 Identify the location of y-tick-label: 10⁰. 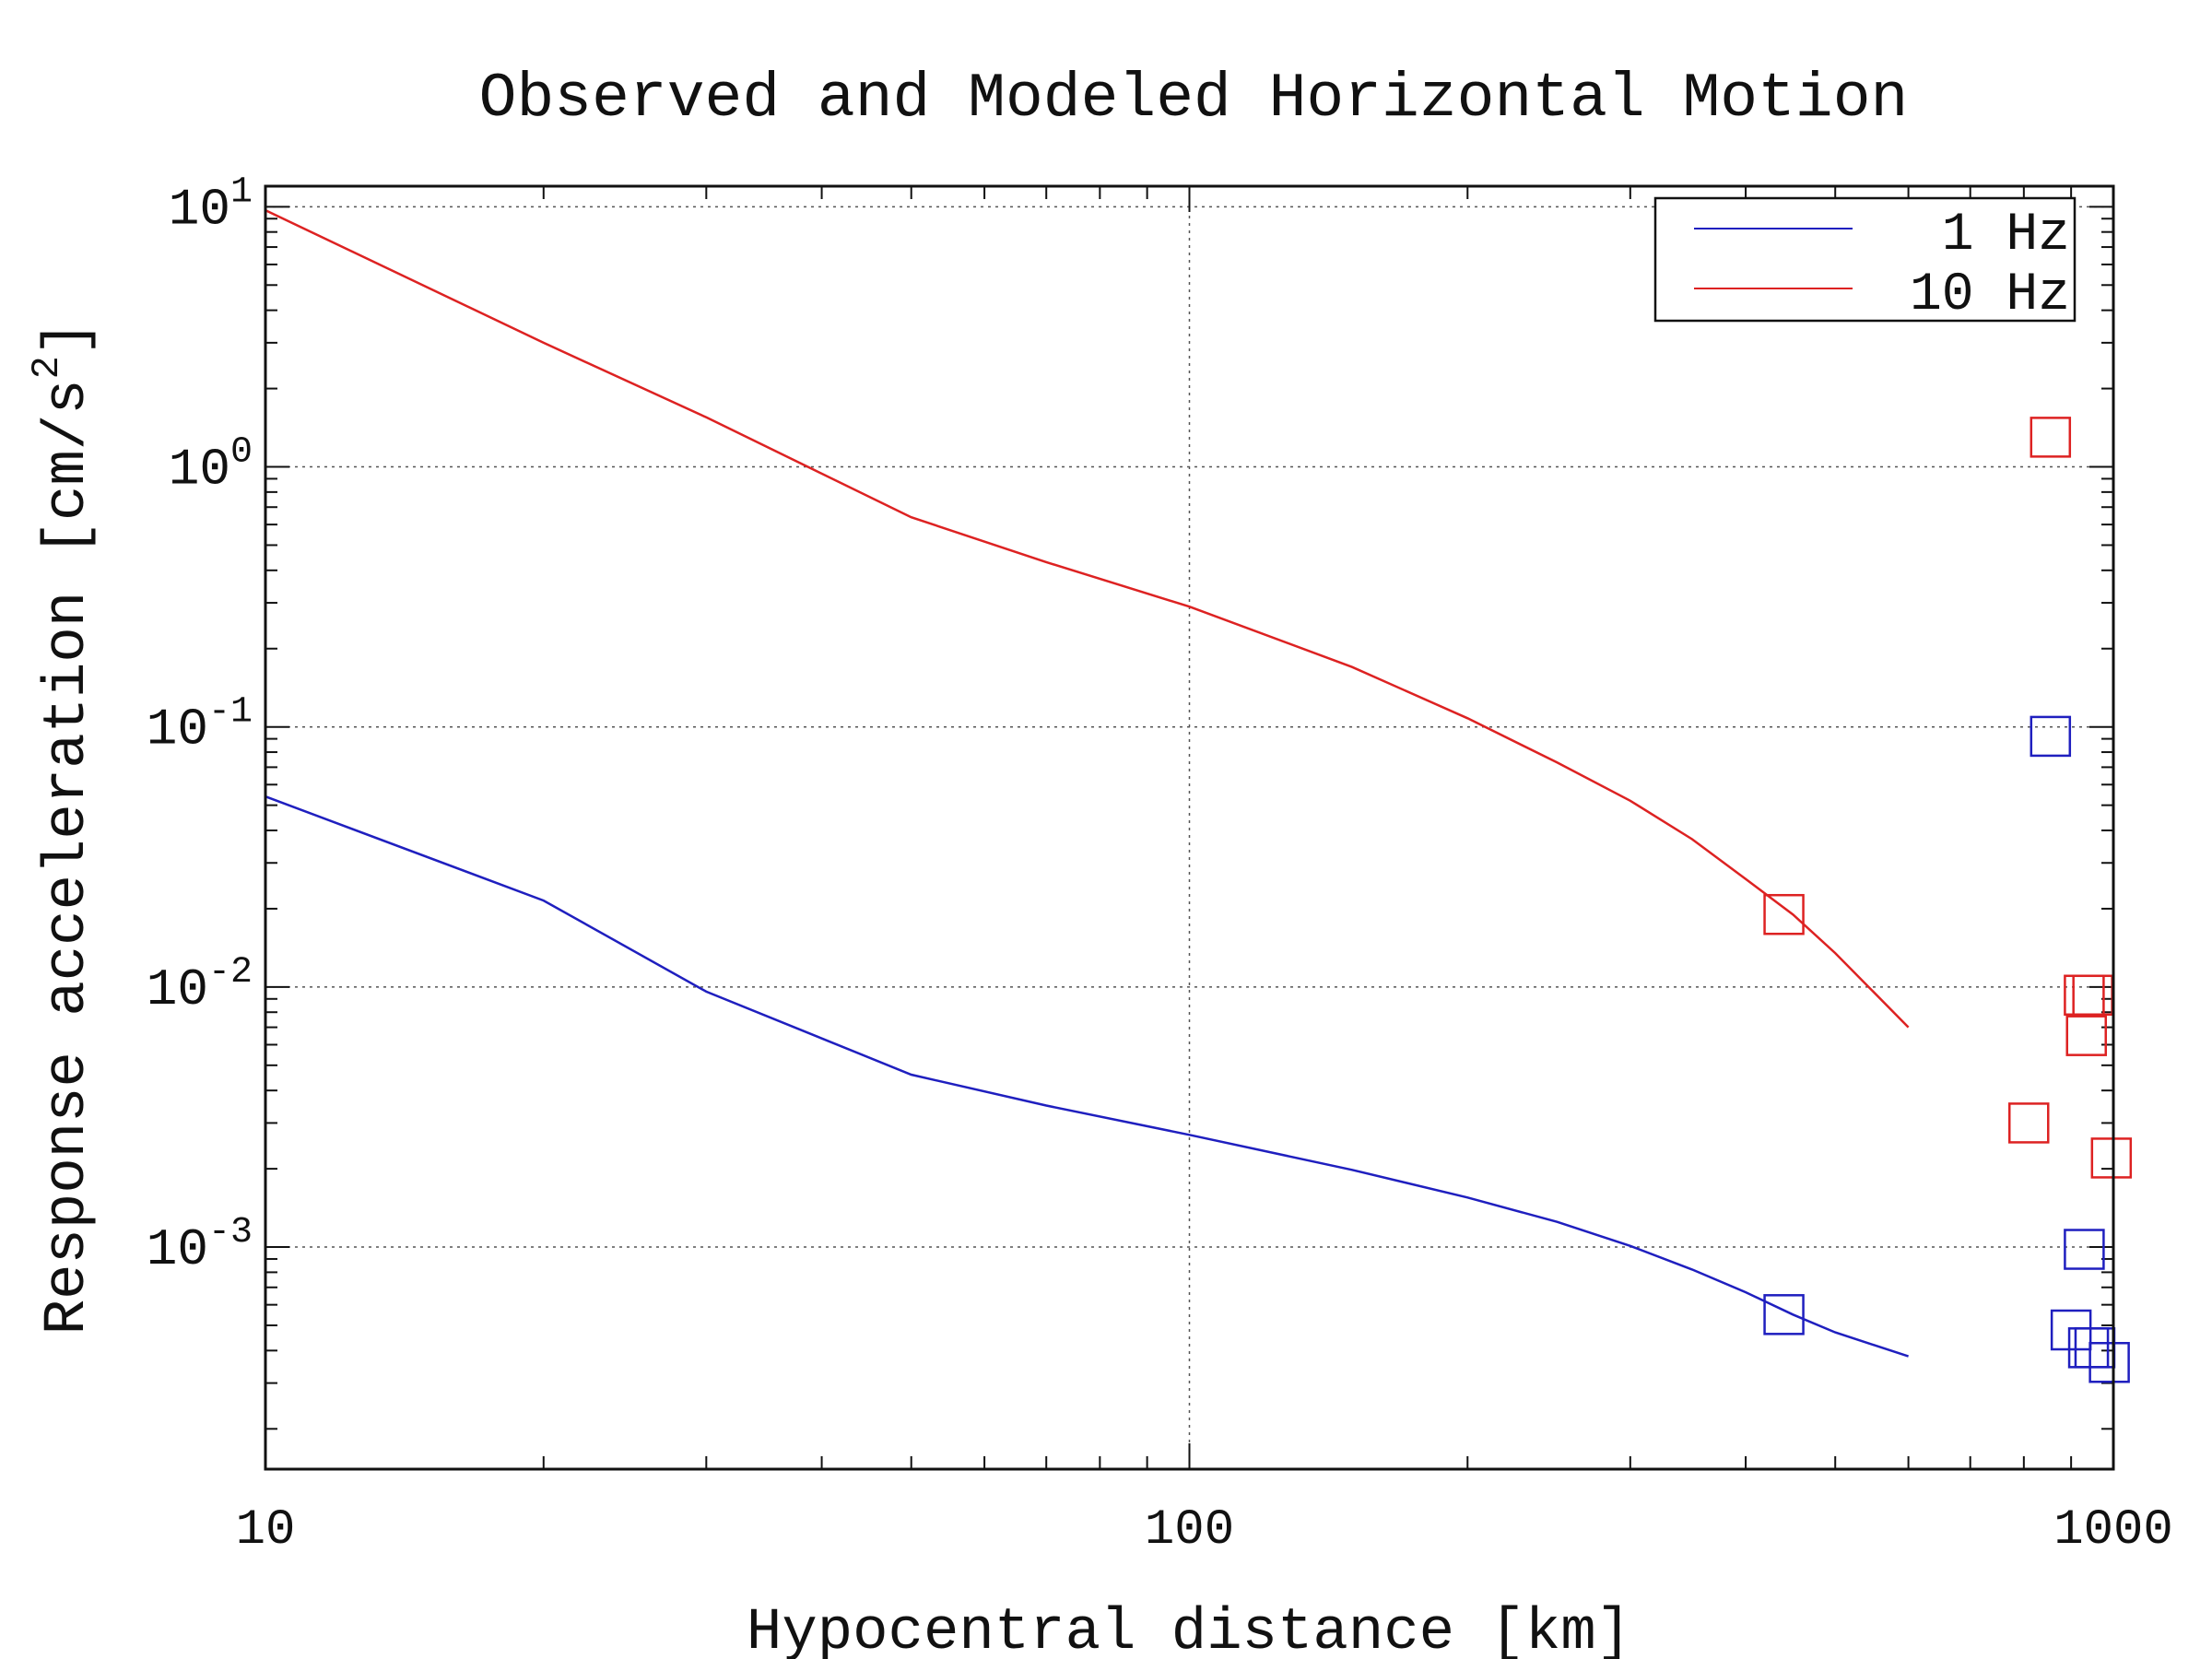
(211, 466).